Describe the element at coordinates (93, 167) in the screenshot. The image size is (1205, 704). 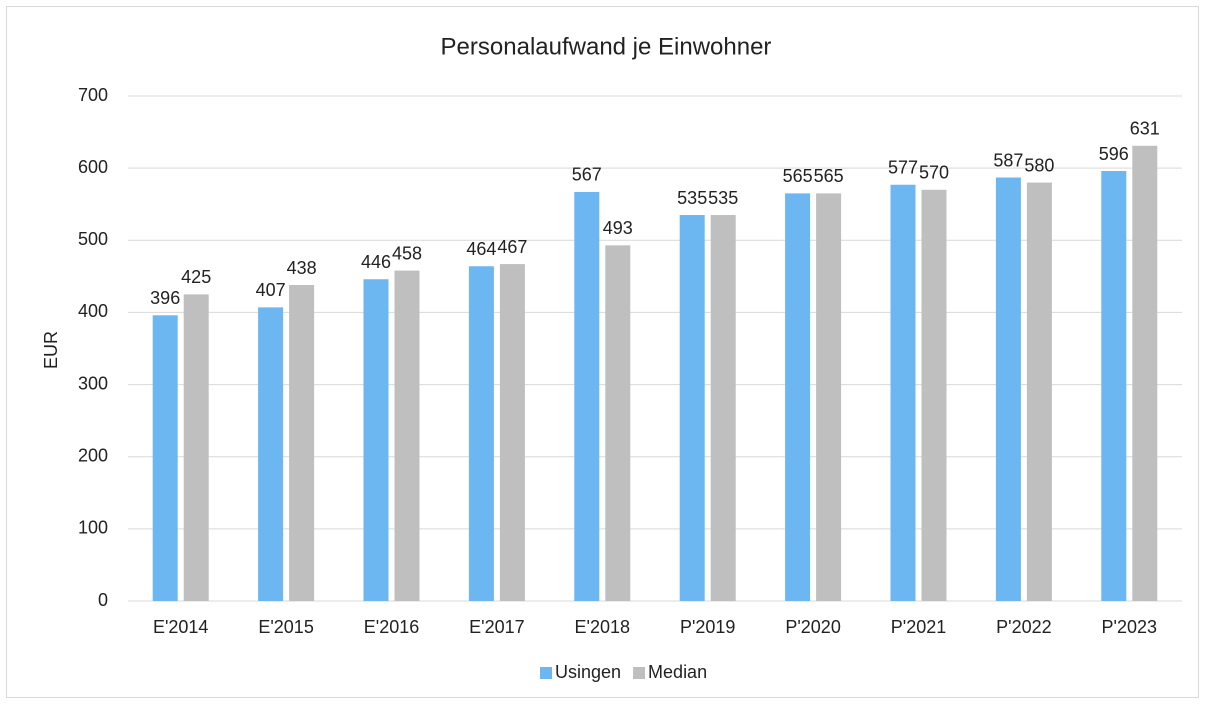
I see `y-tick-label: 600` at that location.